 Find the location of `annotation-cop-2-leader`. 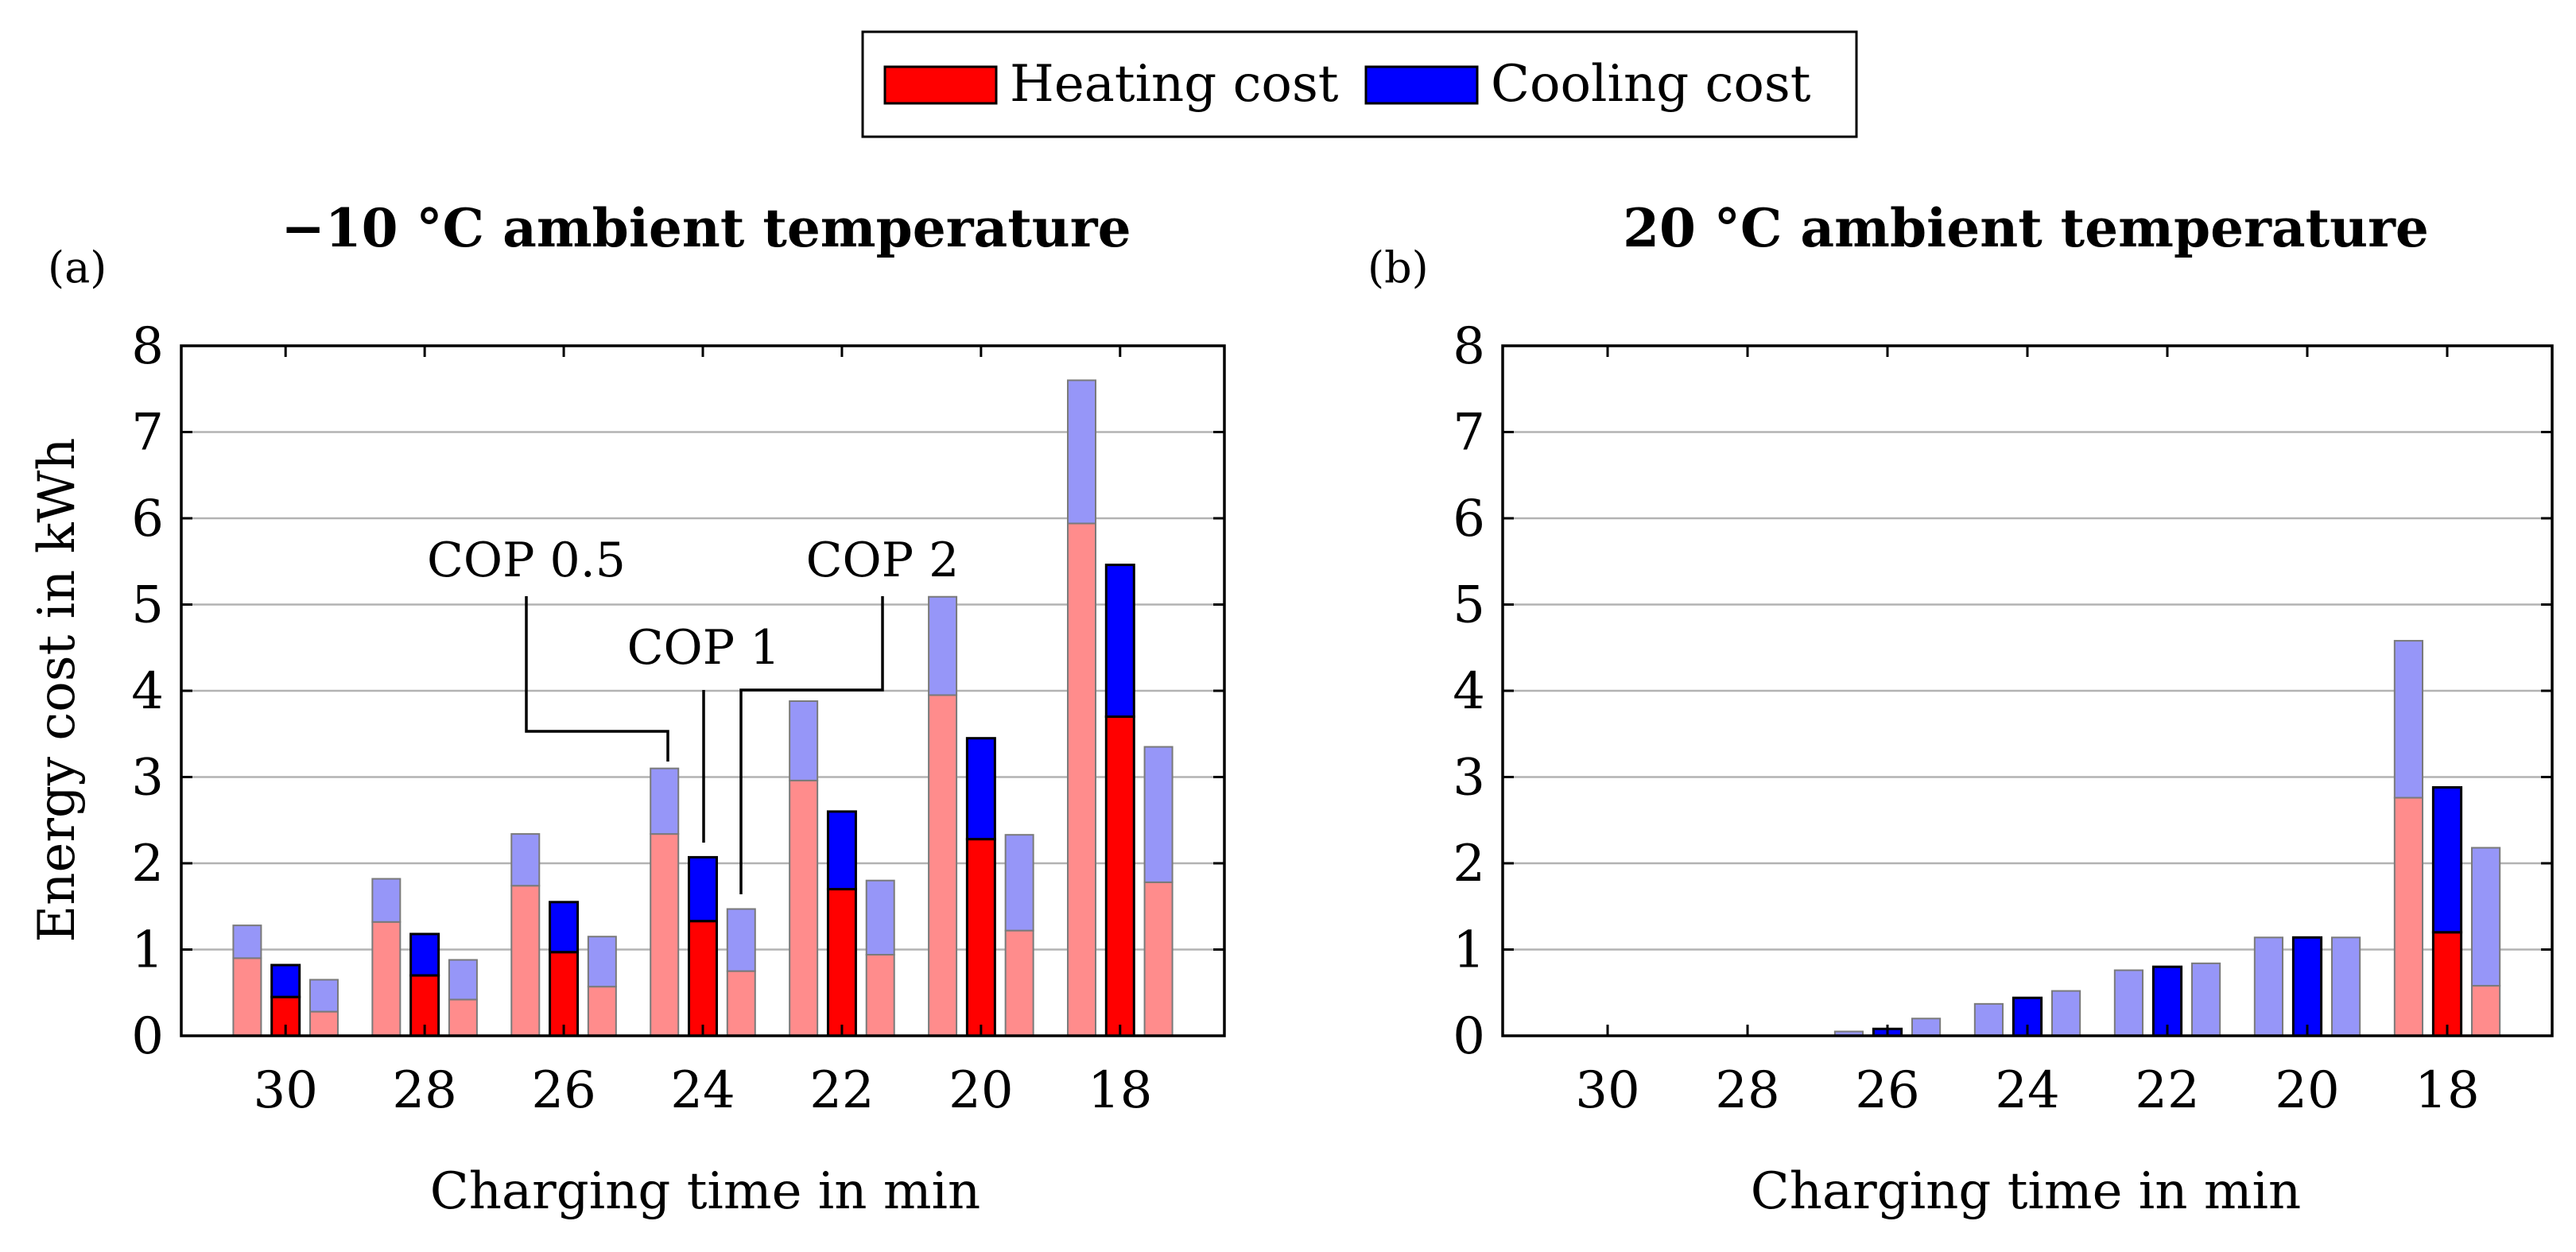

annotation-cop-2-leader is located at coordinates (811, 745).